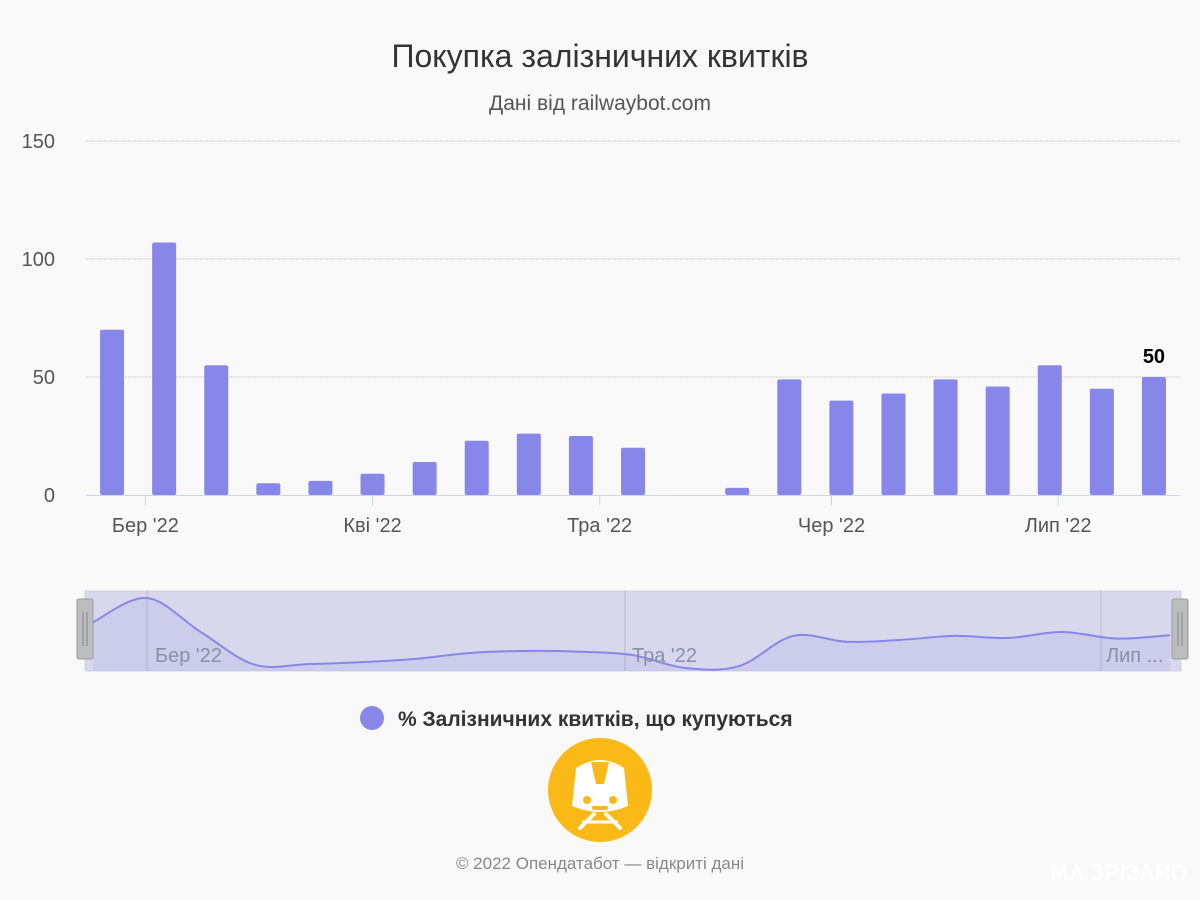  I want to click on y-axis: 0 50 100 150, so click(38, 319).